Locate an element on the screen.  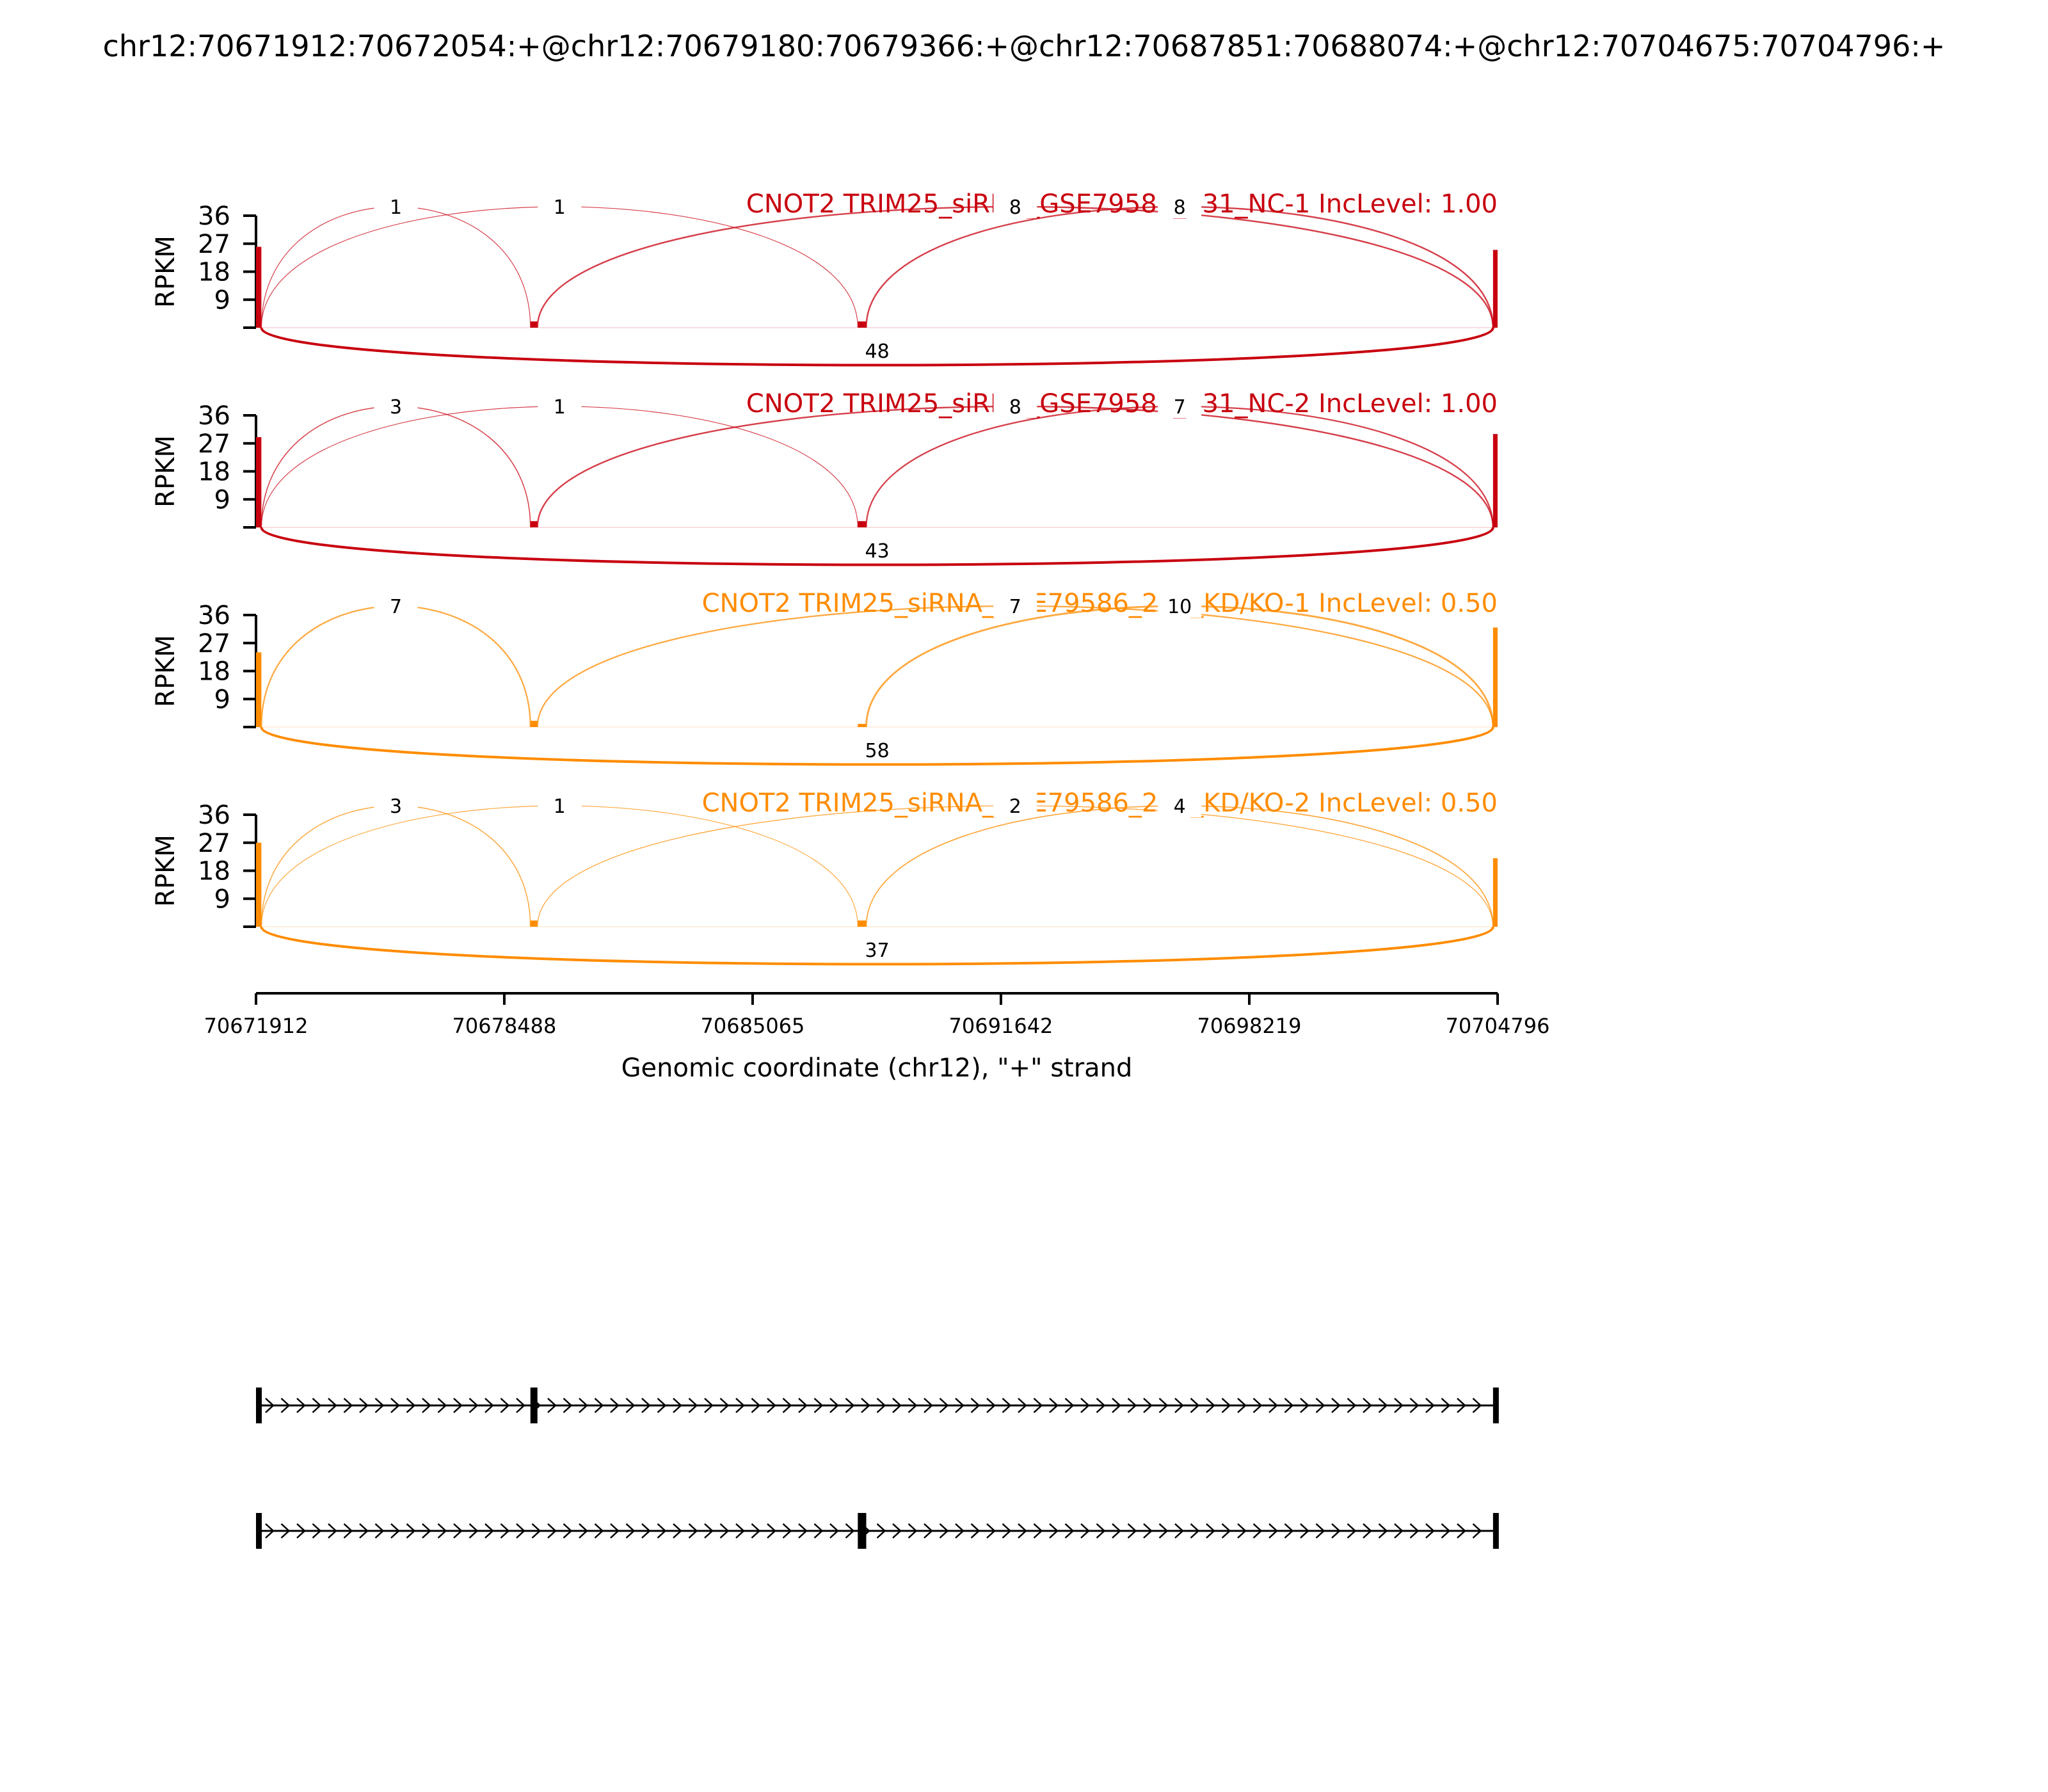
junction-count: 4 is located at coordinates (1180, 807).